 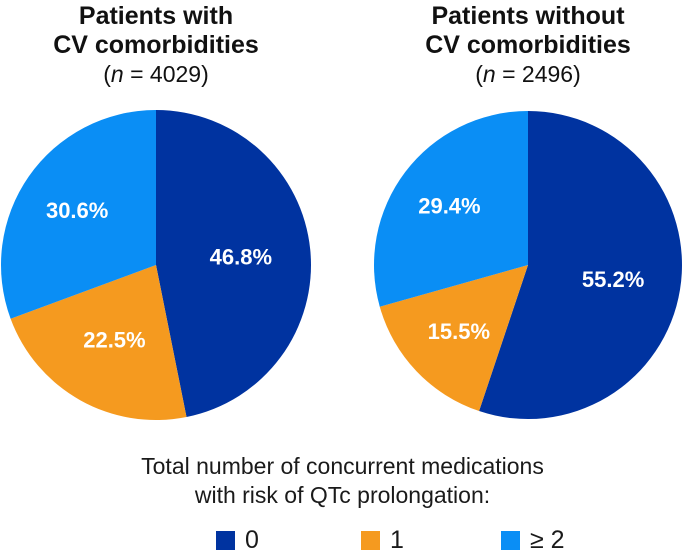 I want to click on legend-item-2: ≥ 2, so click(x=533, y=540).